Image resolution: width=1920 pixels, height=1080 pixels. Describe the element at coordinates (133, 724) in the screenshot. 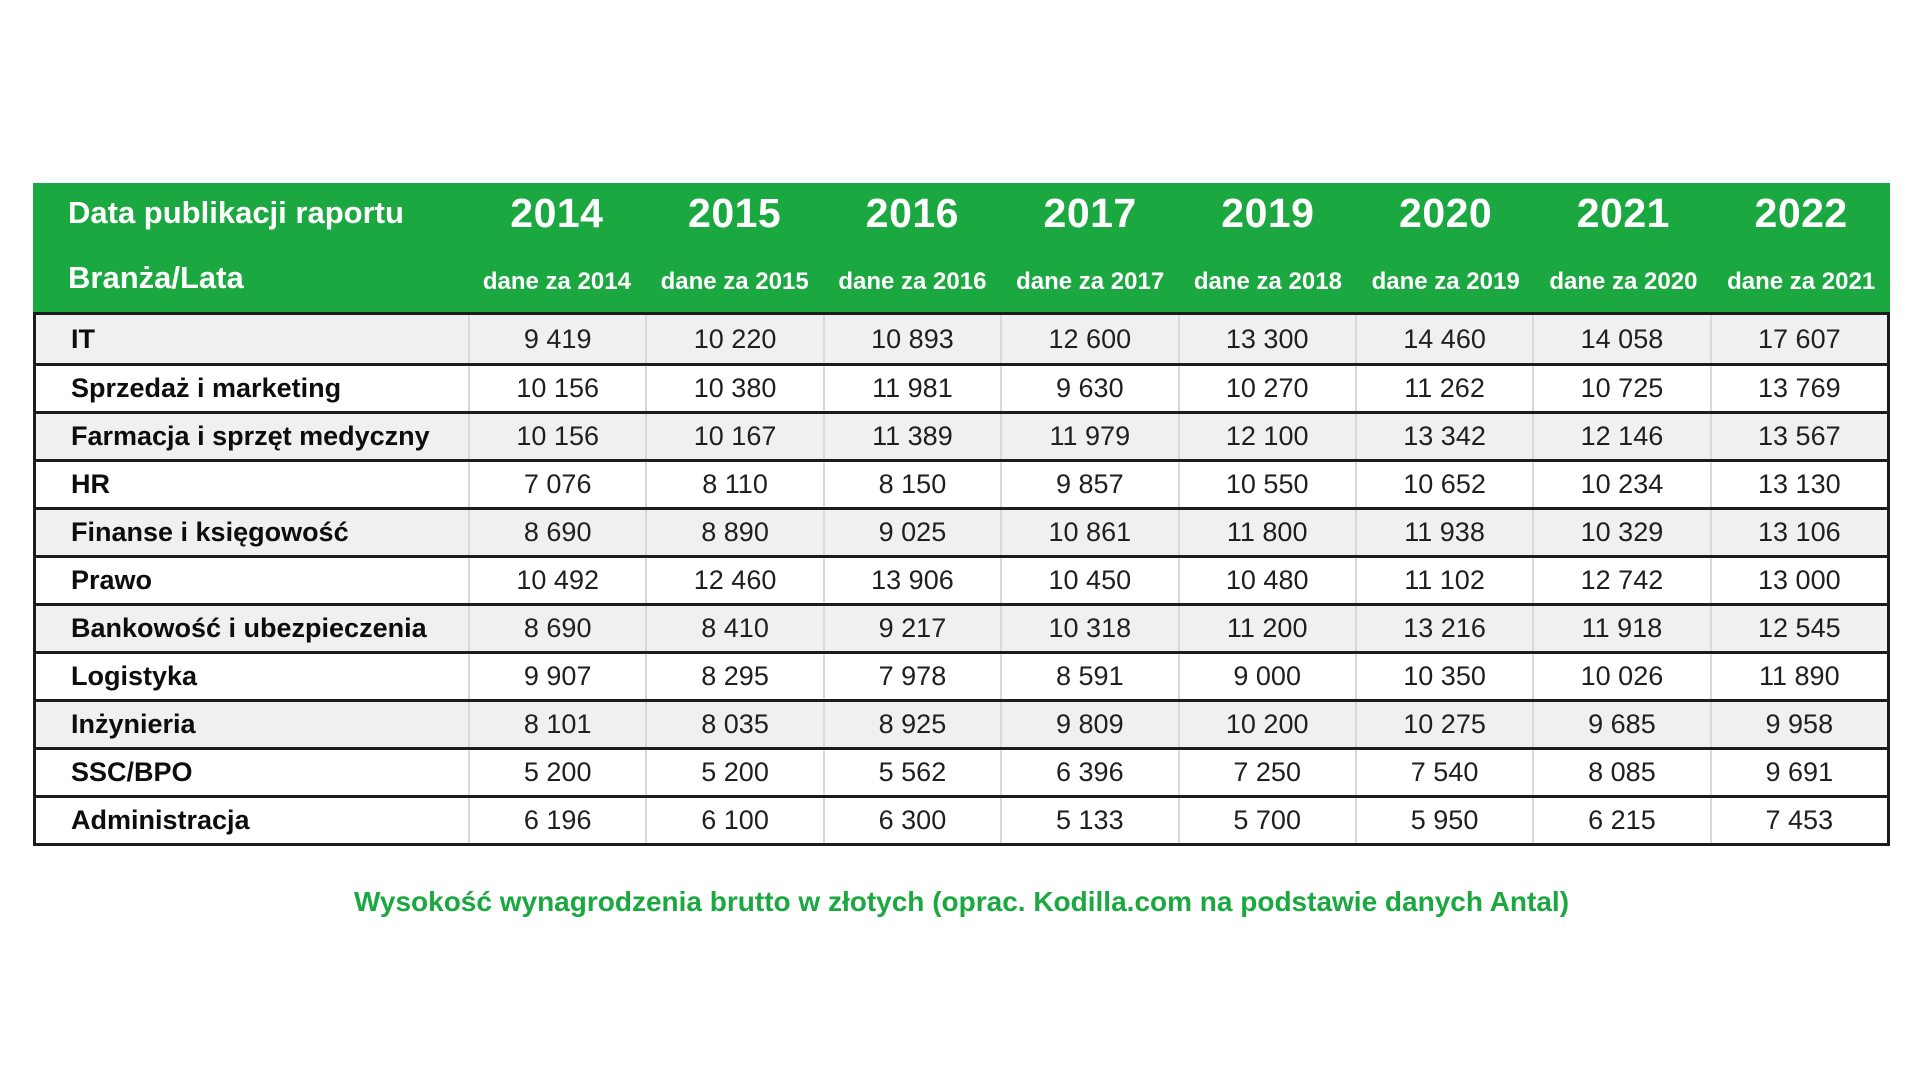

I see `row-label: Inżynieria` at that location.